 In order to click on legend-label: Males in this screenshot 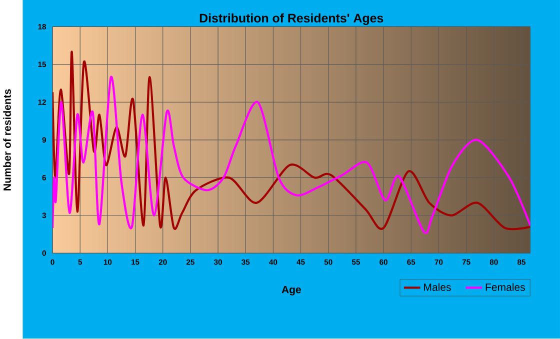, I will do `click(437, 287)`.